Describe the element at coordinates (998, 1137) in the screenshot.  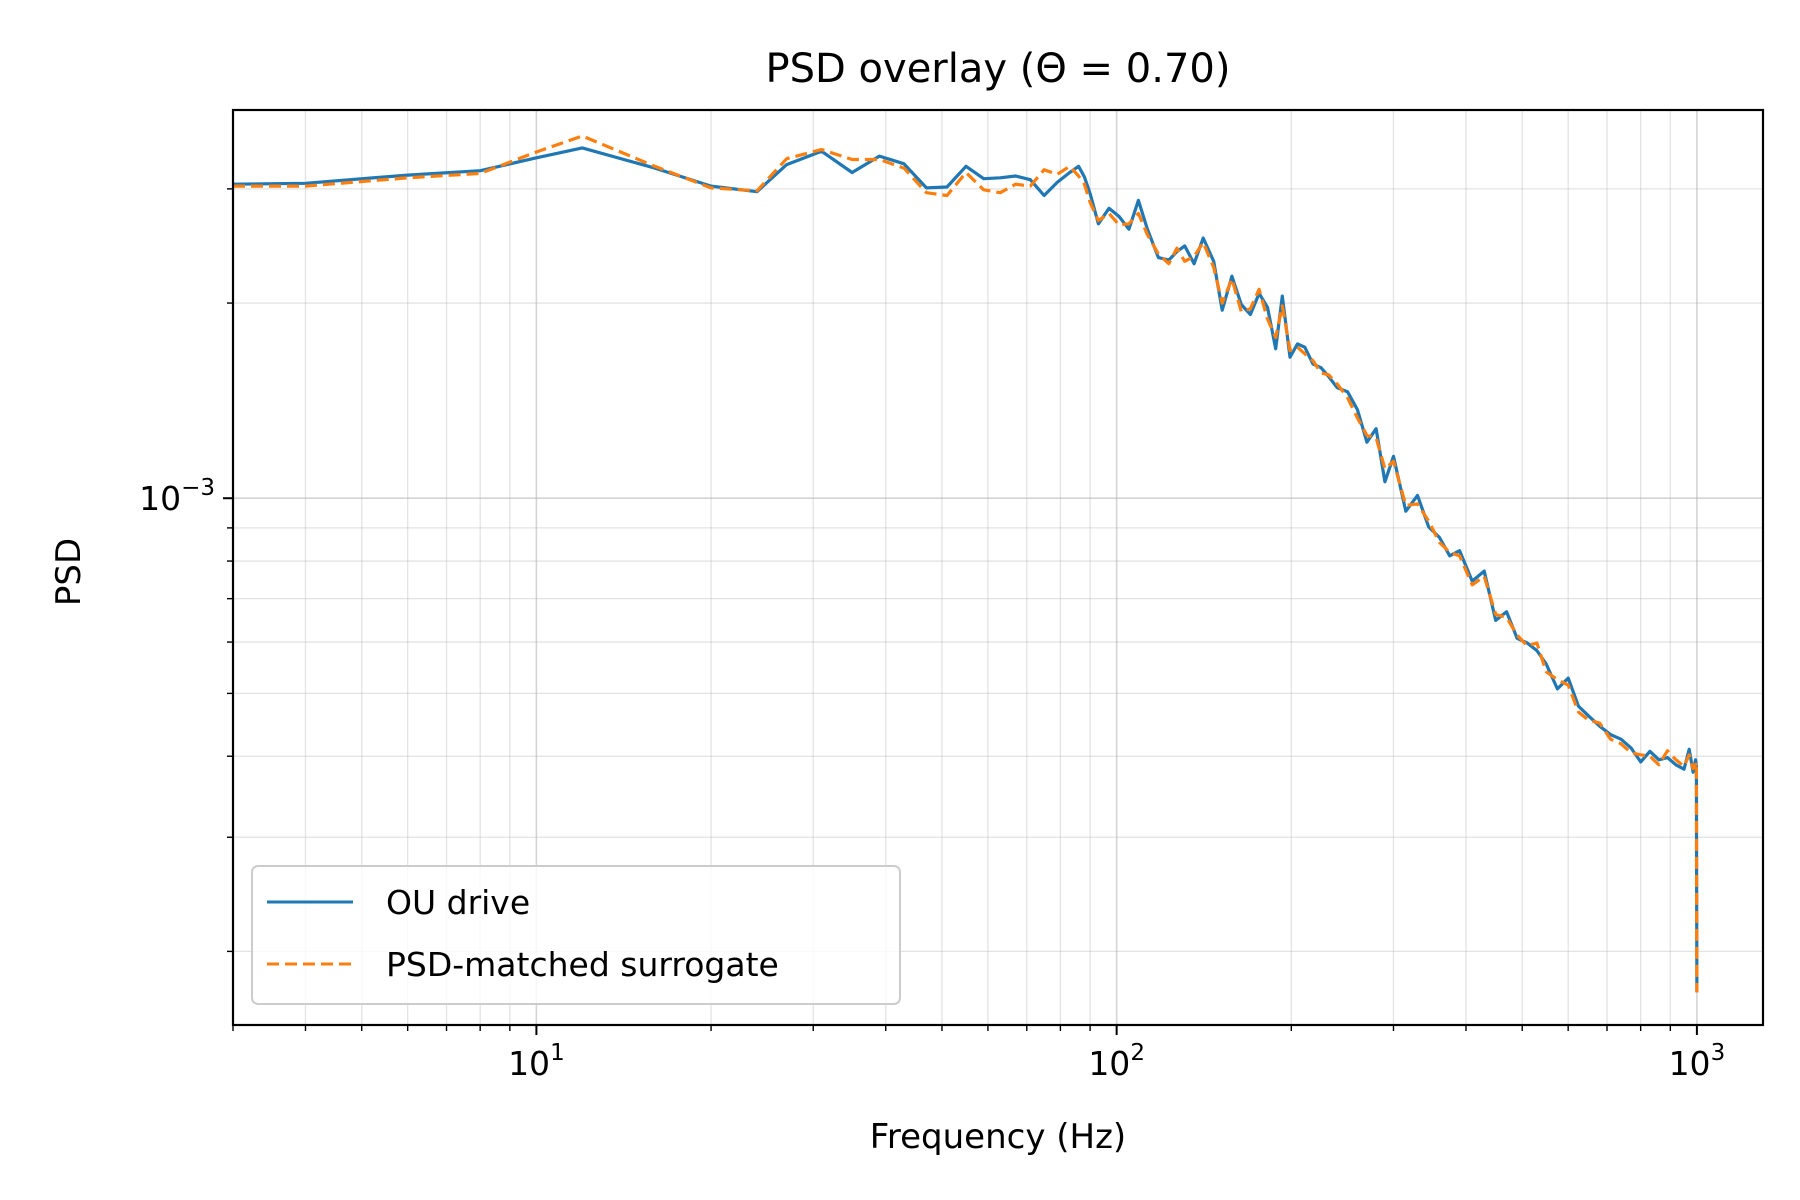
I see `x-axis-label: Frequency (Hz)` at that location.